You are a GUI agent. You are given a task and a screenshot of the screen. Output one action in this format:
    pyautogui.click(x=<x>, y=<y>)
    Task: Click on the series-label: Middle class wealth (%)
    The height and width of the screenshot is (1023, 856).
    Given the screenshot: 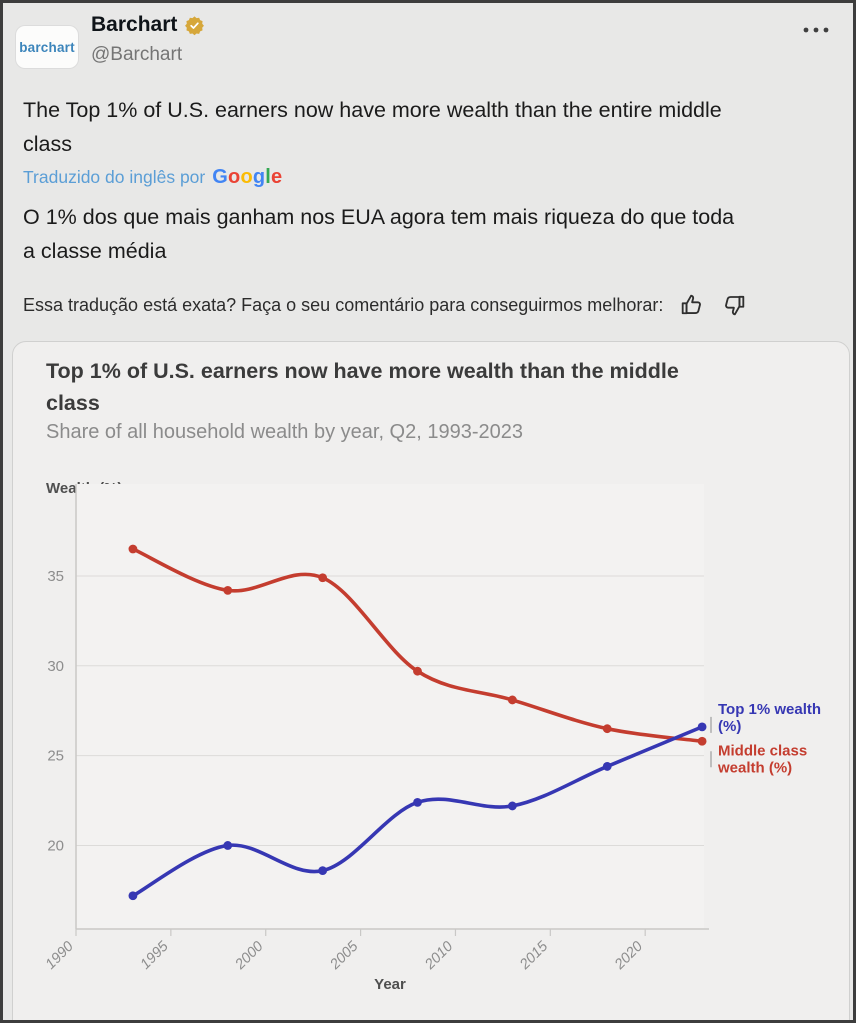 What is the action you would take?
    pyautogui.click(x=762, y=759)
    